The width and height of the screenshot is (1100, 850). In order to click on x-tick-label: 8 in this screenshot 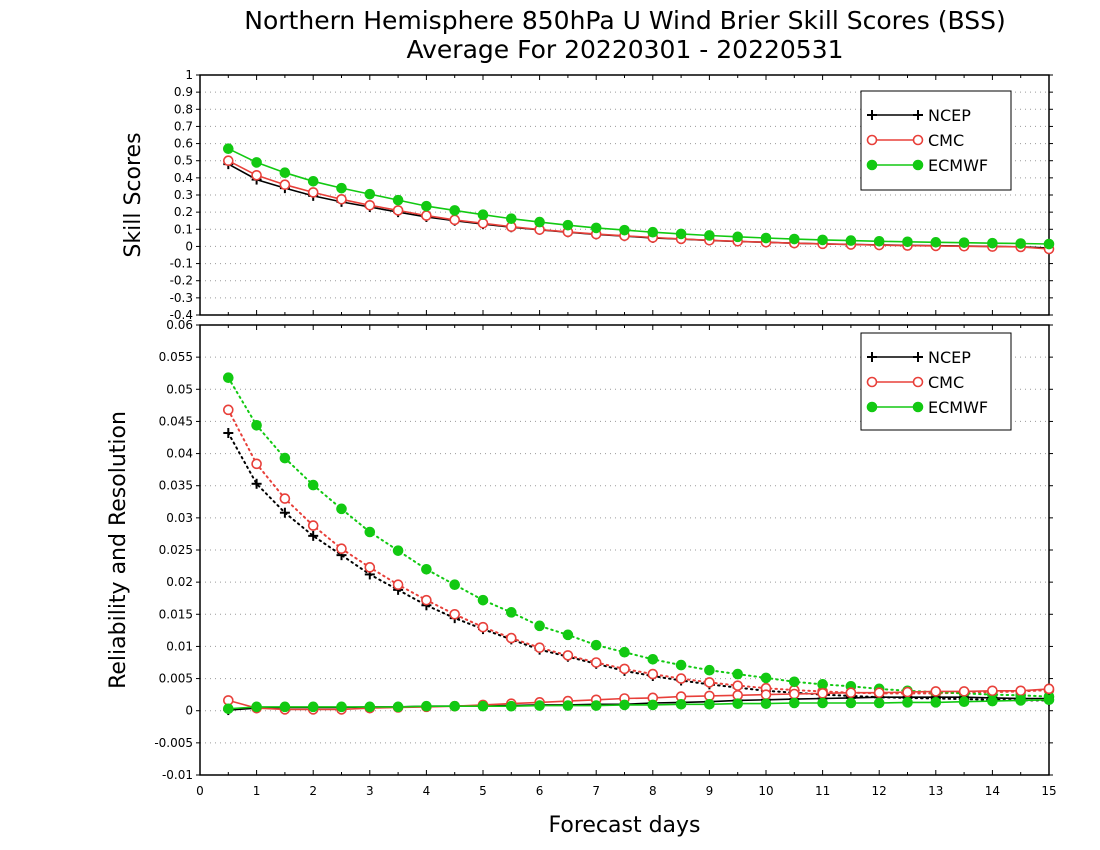, I will do `click(653, 791)`.